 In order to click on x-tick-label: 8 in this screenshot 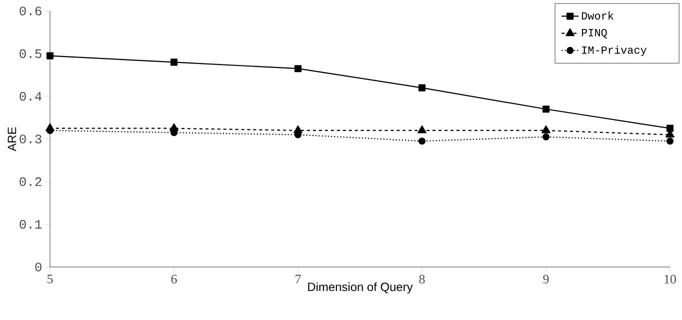, I will do `click(422, 279)`.